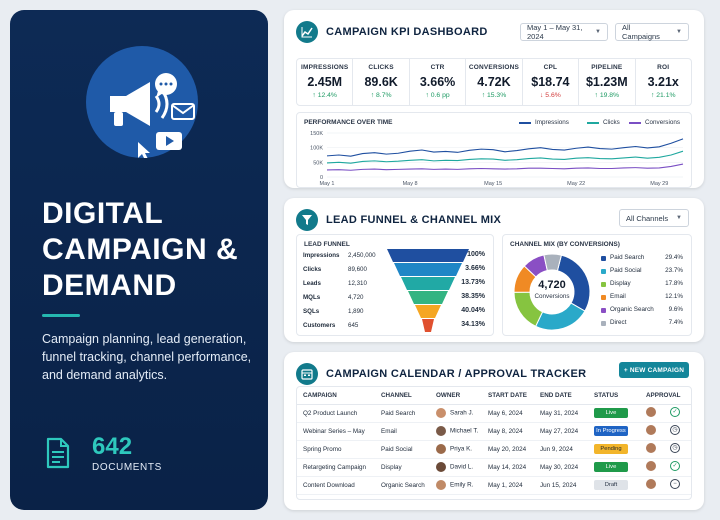 The width and height of the screenshot is (720, 520). I want to click on mix-pct: 7.4%, so click(675, 322).